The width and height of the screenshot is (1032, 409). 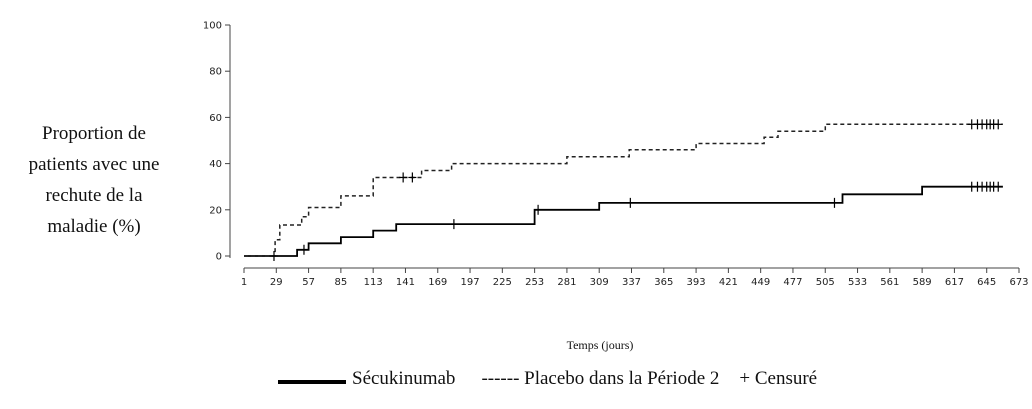 I want to click on y-tick-label-20: 20, so click(x=215, y=210).